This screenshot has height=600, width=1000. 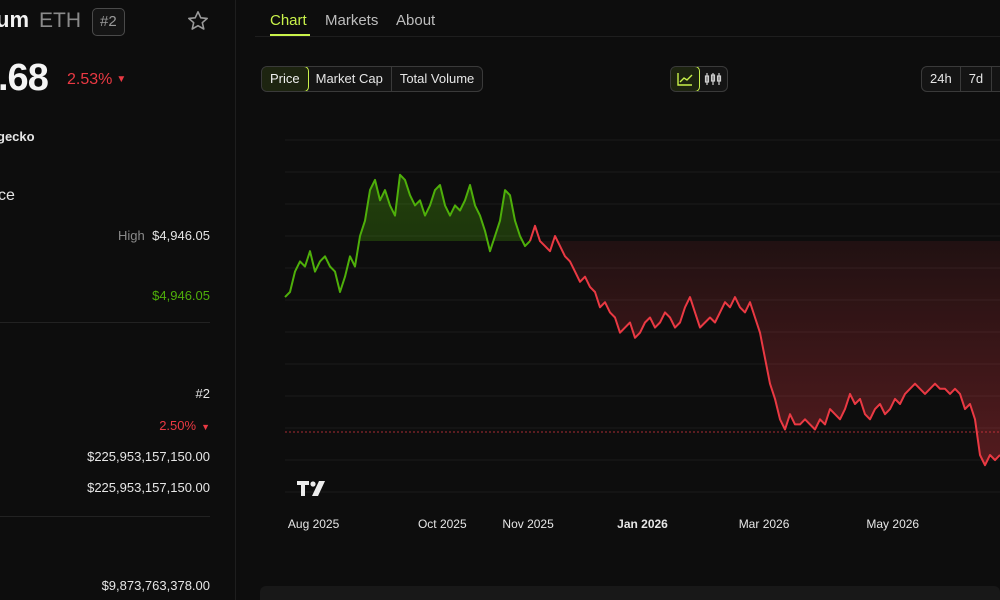 I want to click on time-range-selector: 24h 7d 1, so click(x=960, y=79).